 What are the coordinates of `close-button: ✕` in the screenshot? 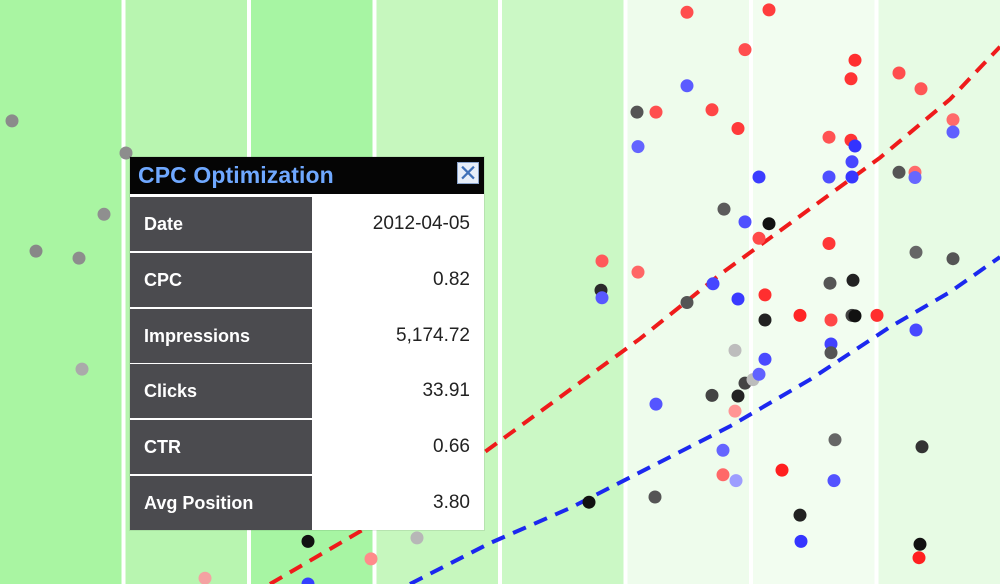 It's located at (468, 173).